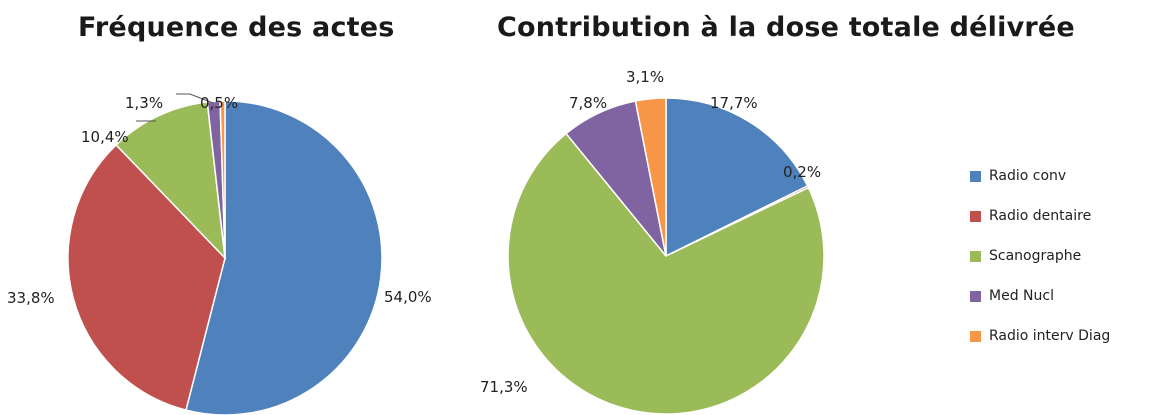  Describe the element at coordinates (31, 298) in the screenshot. I see `slice-label-radio-dentaire: 33,8%` at that location.